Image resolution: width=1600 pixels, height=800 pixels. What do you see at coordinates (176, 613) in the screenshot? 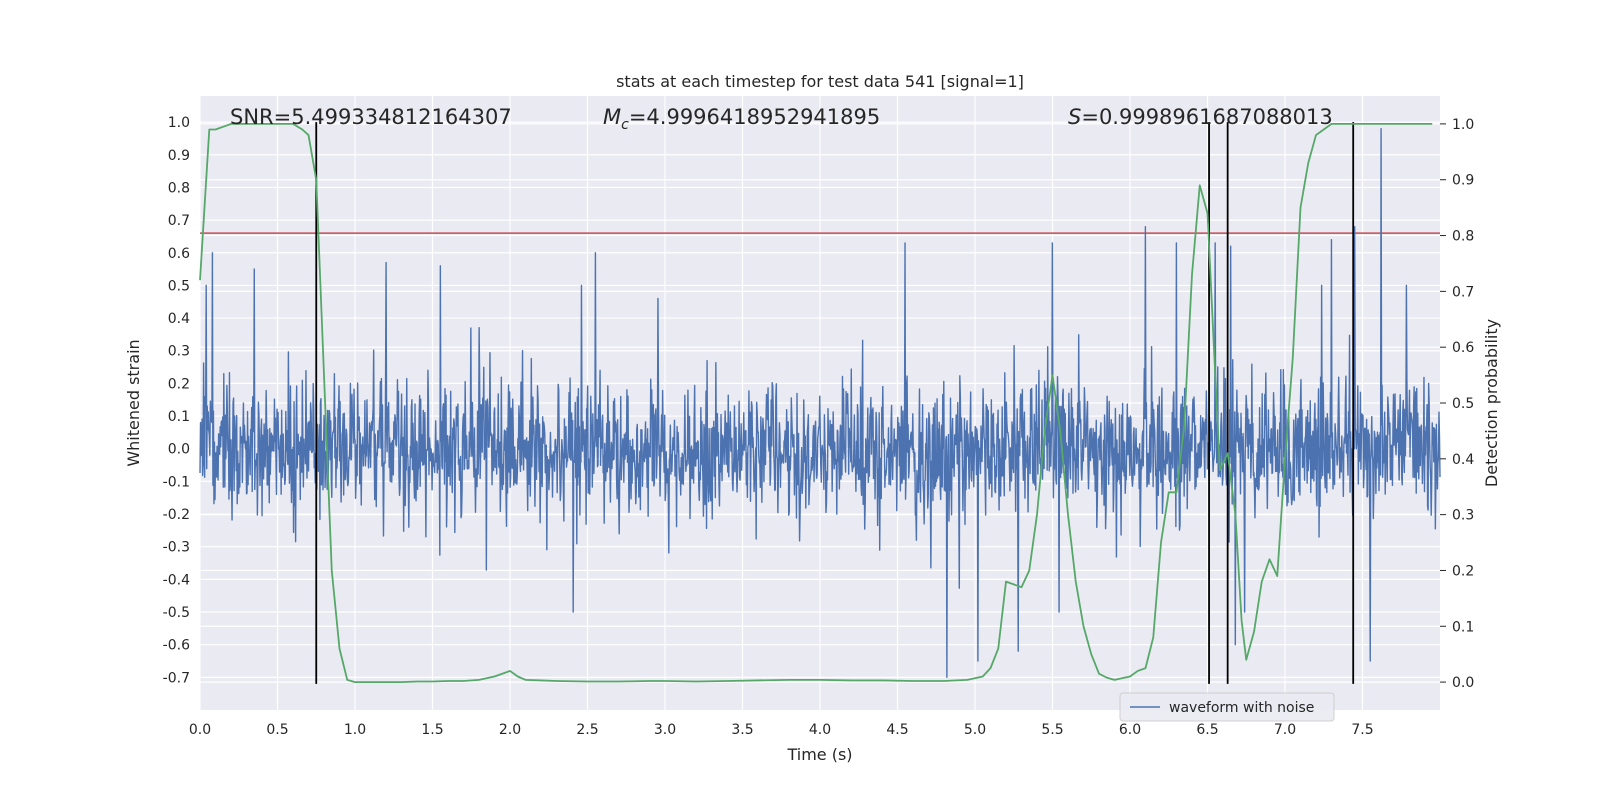
I see `y-tick-2: -0.5` at bounding box center [176, 613].